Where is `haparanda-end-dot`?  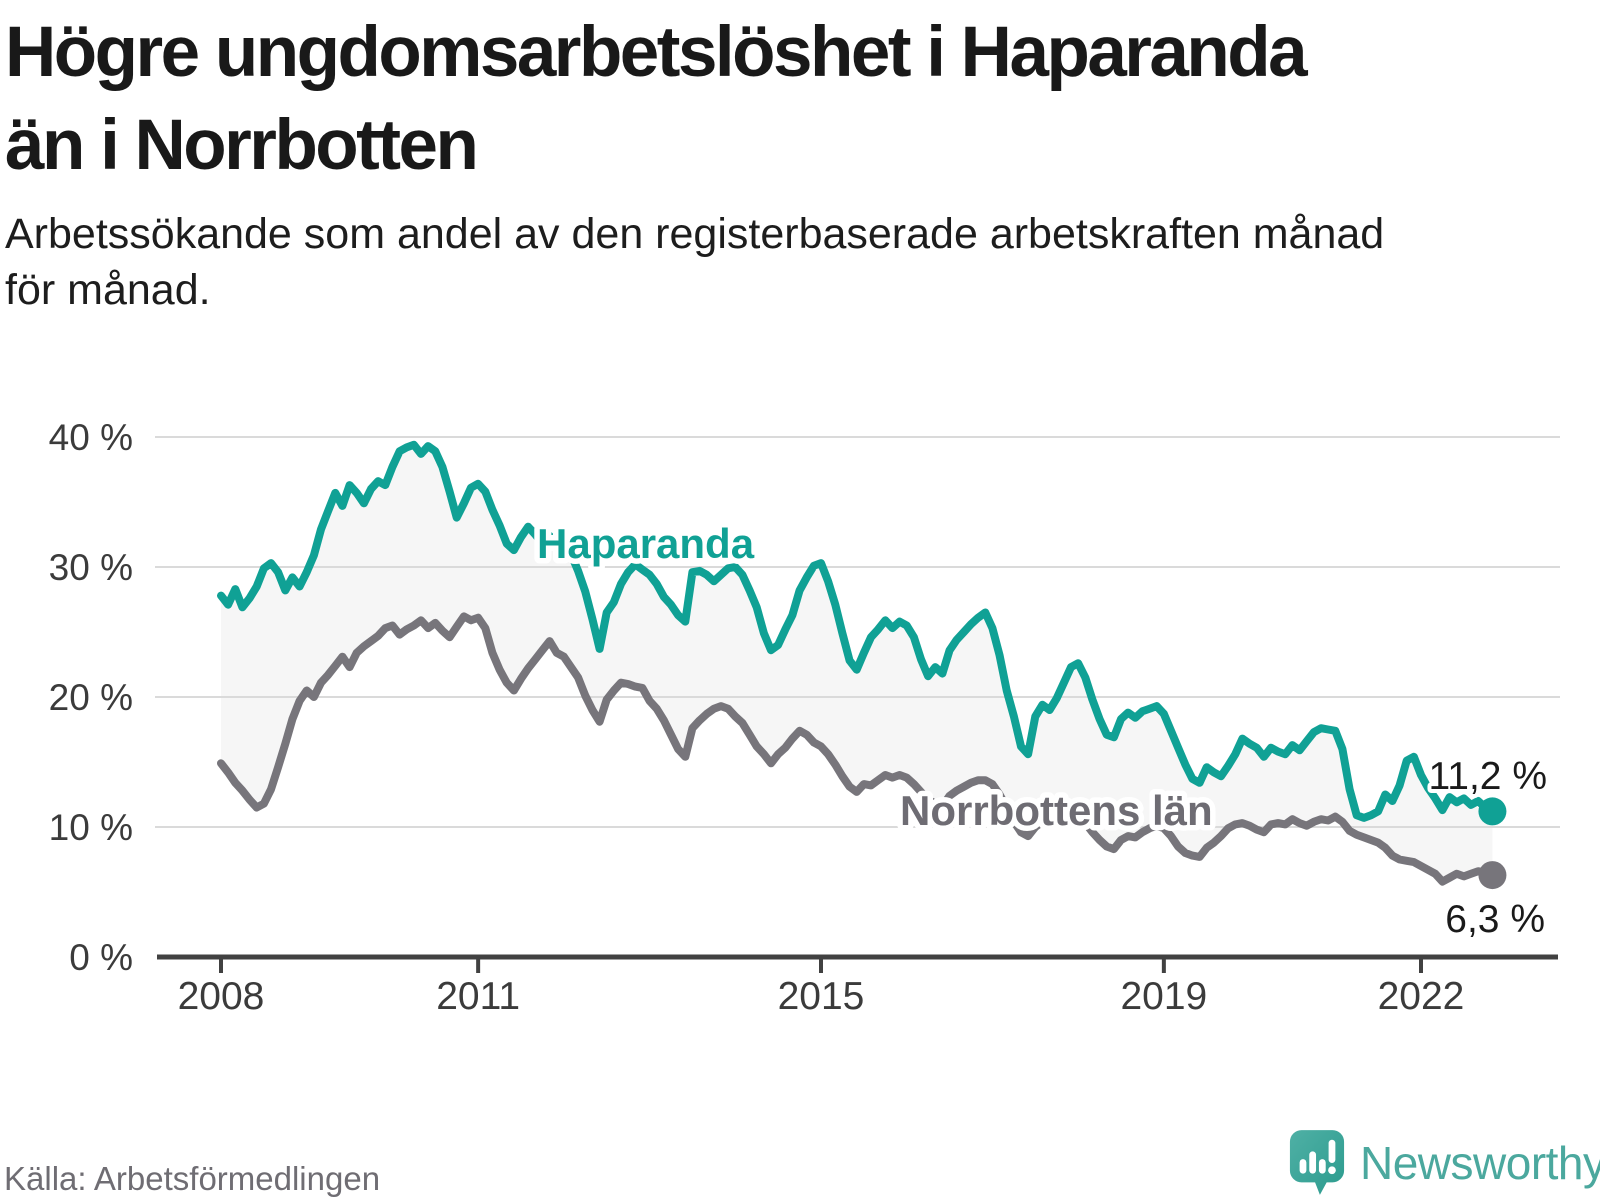 haparanda-end-dot is located at coordinates (1492, 811).